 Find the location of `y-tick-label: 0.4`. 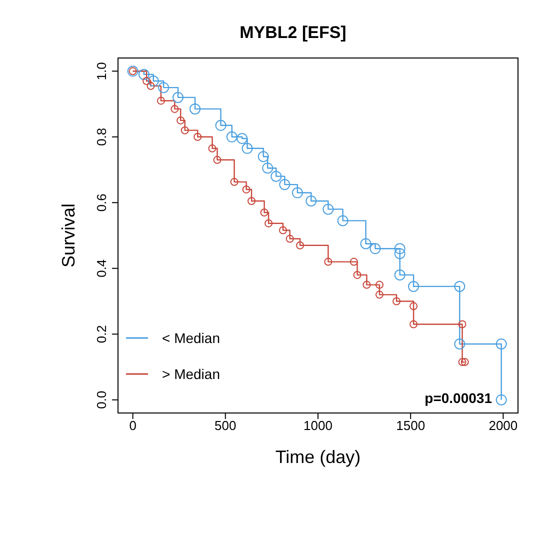

y-tick-label: 0.4 is located at coordinates (101, 268).